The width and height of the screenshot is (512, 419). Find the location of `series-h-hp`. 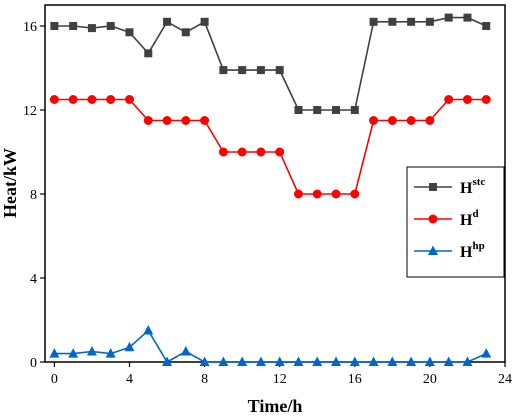

series-h-hp is located at coordinates (270, 345).